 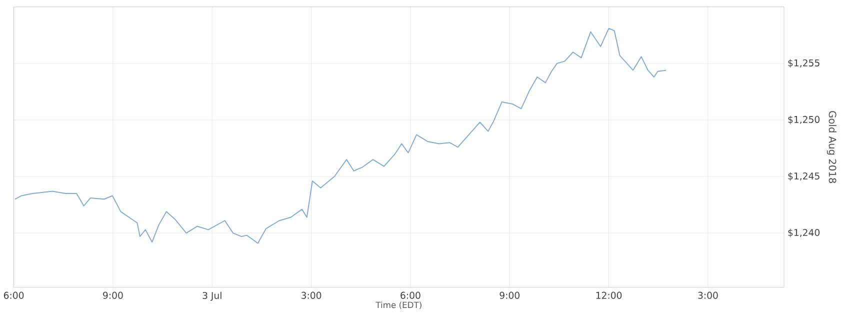 I want to click on y-tick-label: $1,245, so click(x=804, y=176).